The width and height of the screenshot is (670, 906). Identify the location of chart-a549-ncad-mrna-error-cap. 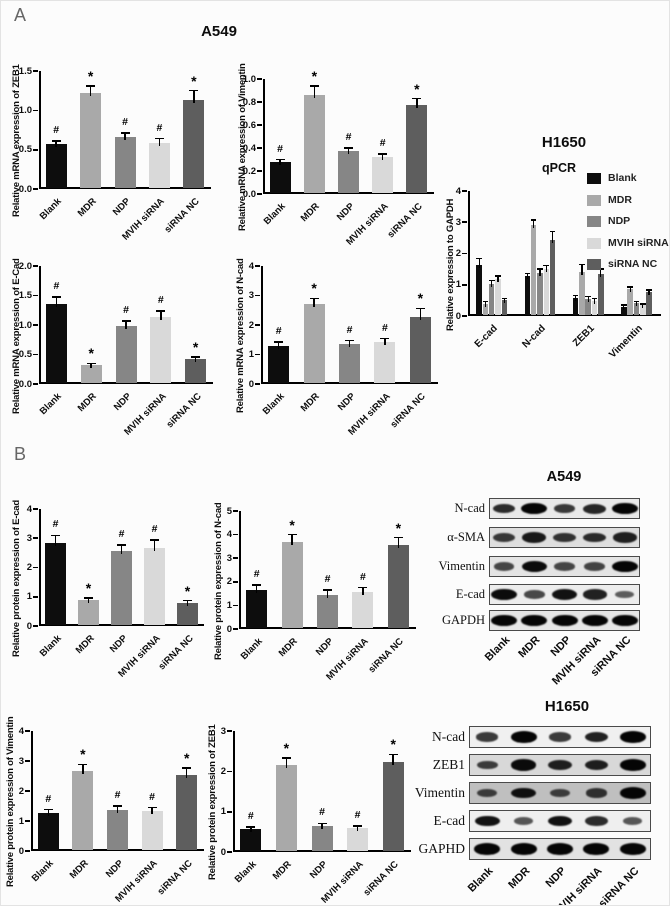
(314, 298).